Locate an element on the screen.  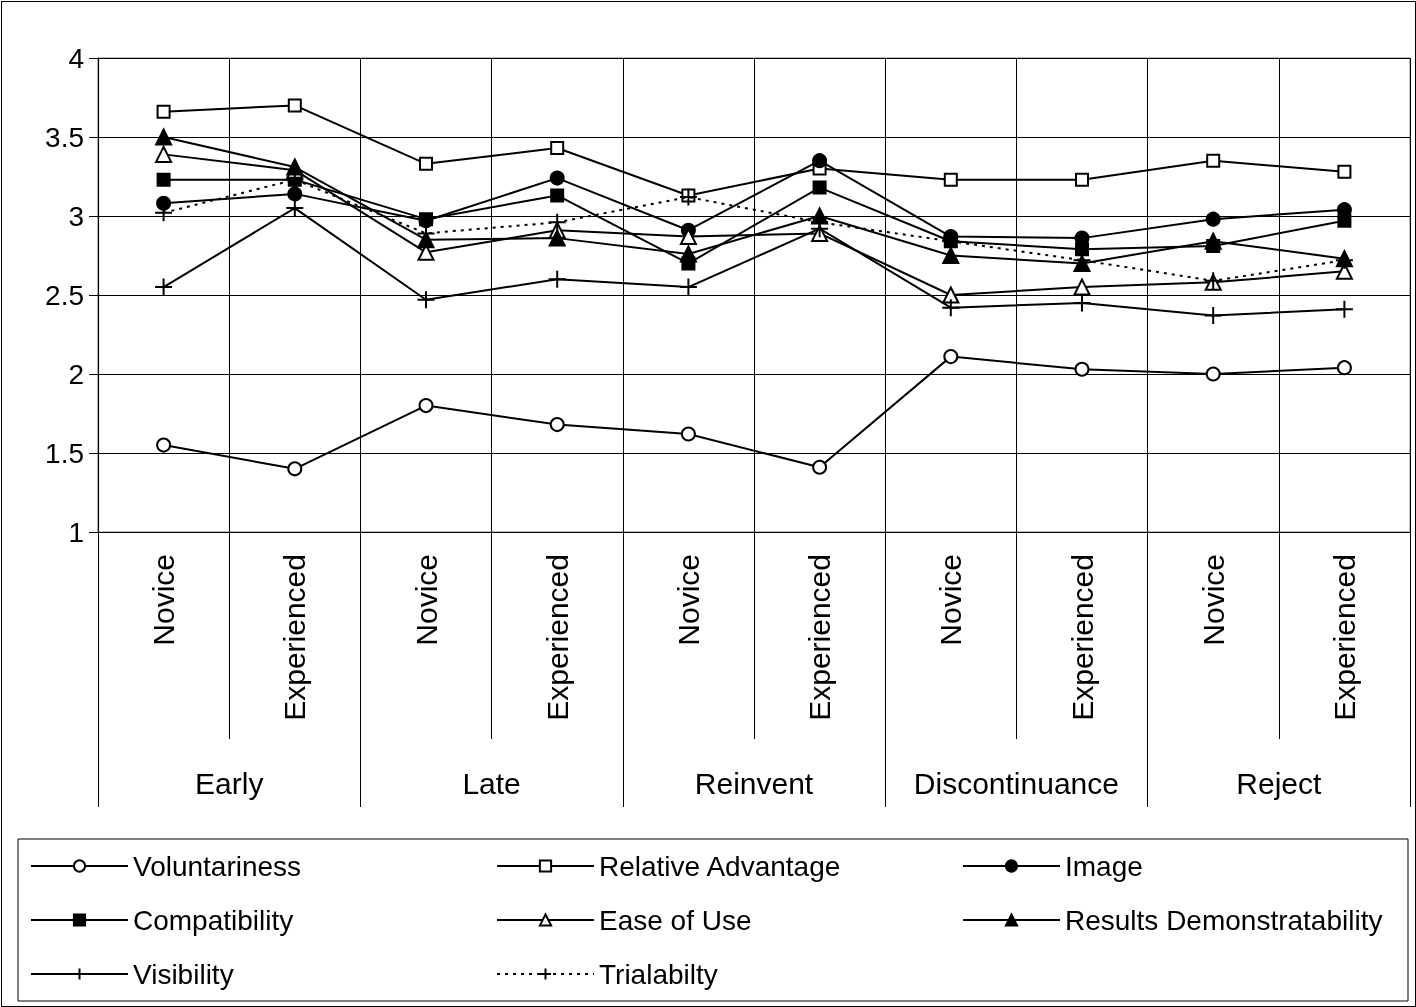
y-tick-label: 3 is located at coordinates (76, 216).